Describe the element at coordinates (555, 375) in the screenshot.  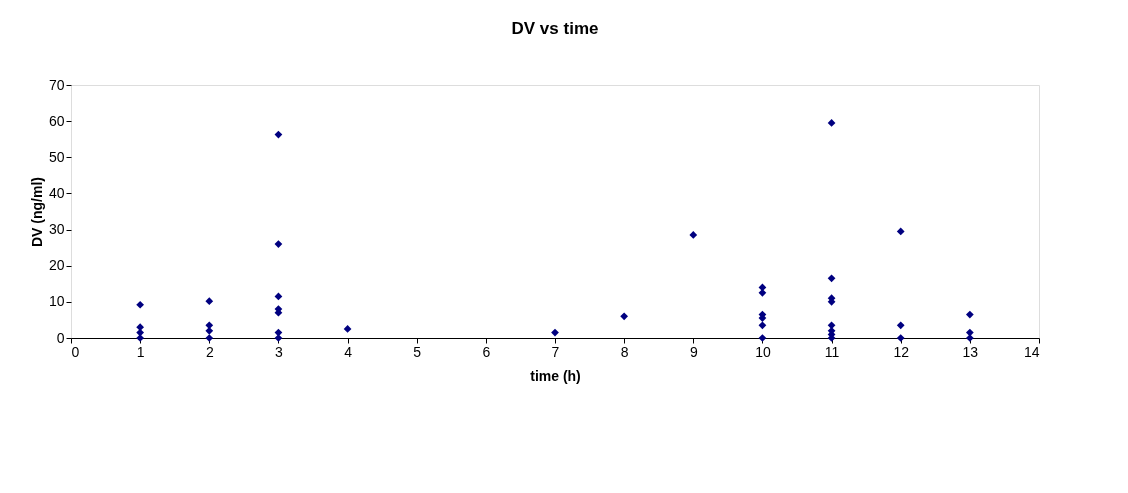
I see `x-axis-title: time (h)` at that location.